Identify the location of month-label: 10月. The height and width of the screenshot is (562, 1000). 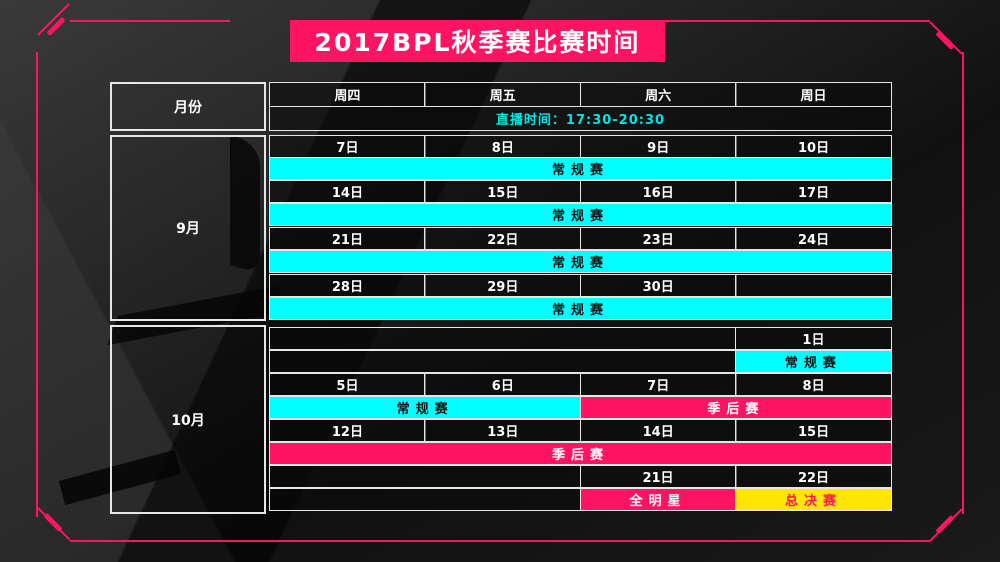
(188, 420).